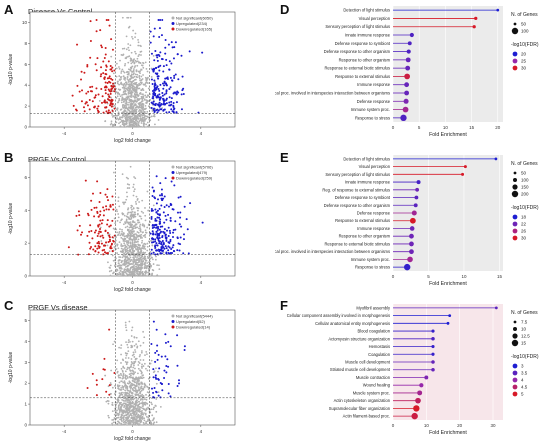 The height and width of the screenshot is (447, 550). Describe the element at coordinates (368, 35) in the screenshot. I see `term-label: Innate immune response` at that location.